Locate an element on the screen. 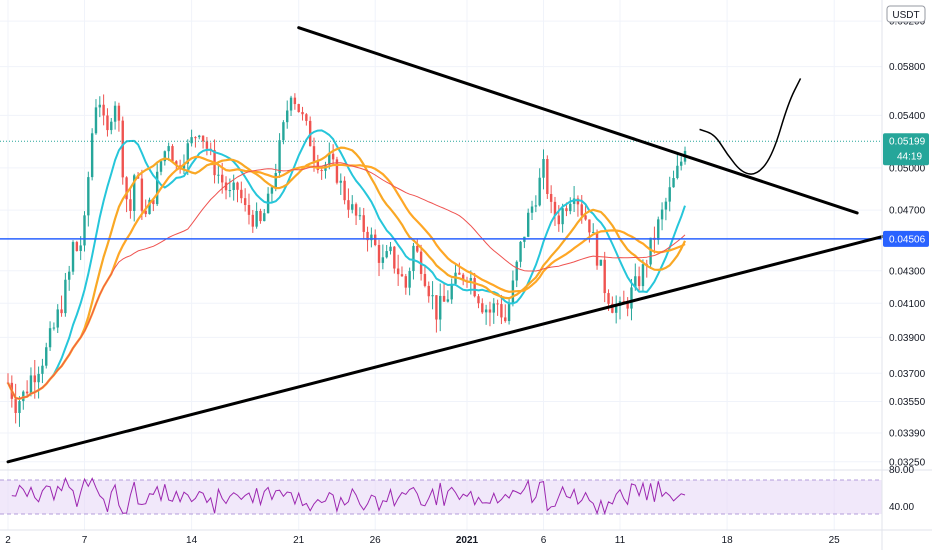  price-tick-label: 0.03550 is located at coordinates (907, 402).